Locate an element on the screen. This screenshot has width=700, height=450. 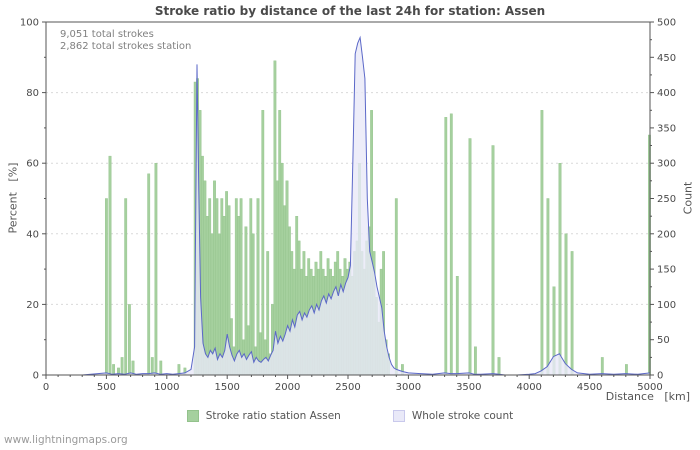
tick-label: 150 is located at coordinates (666, 270).